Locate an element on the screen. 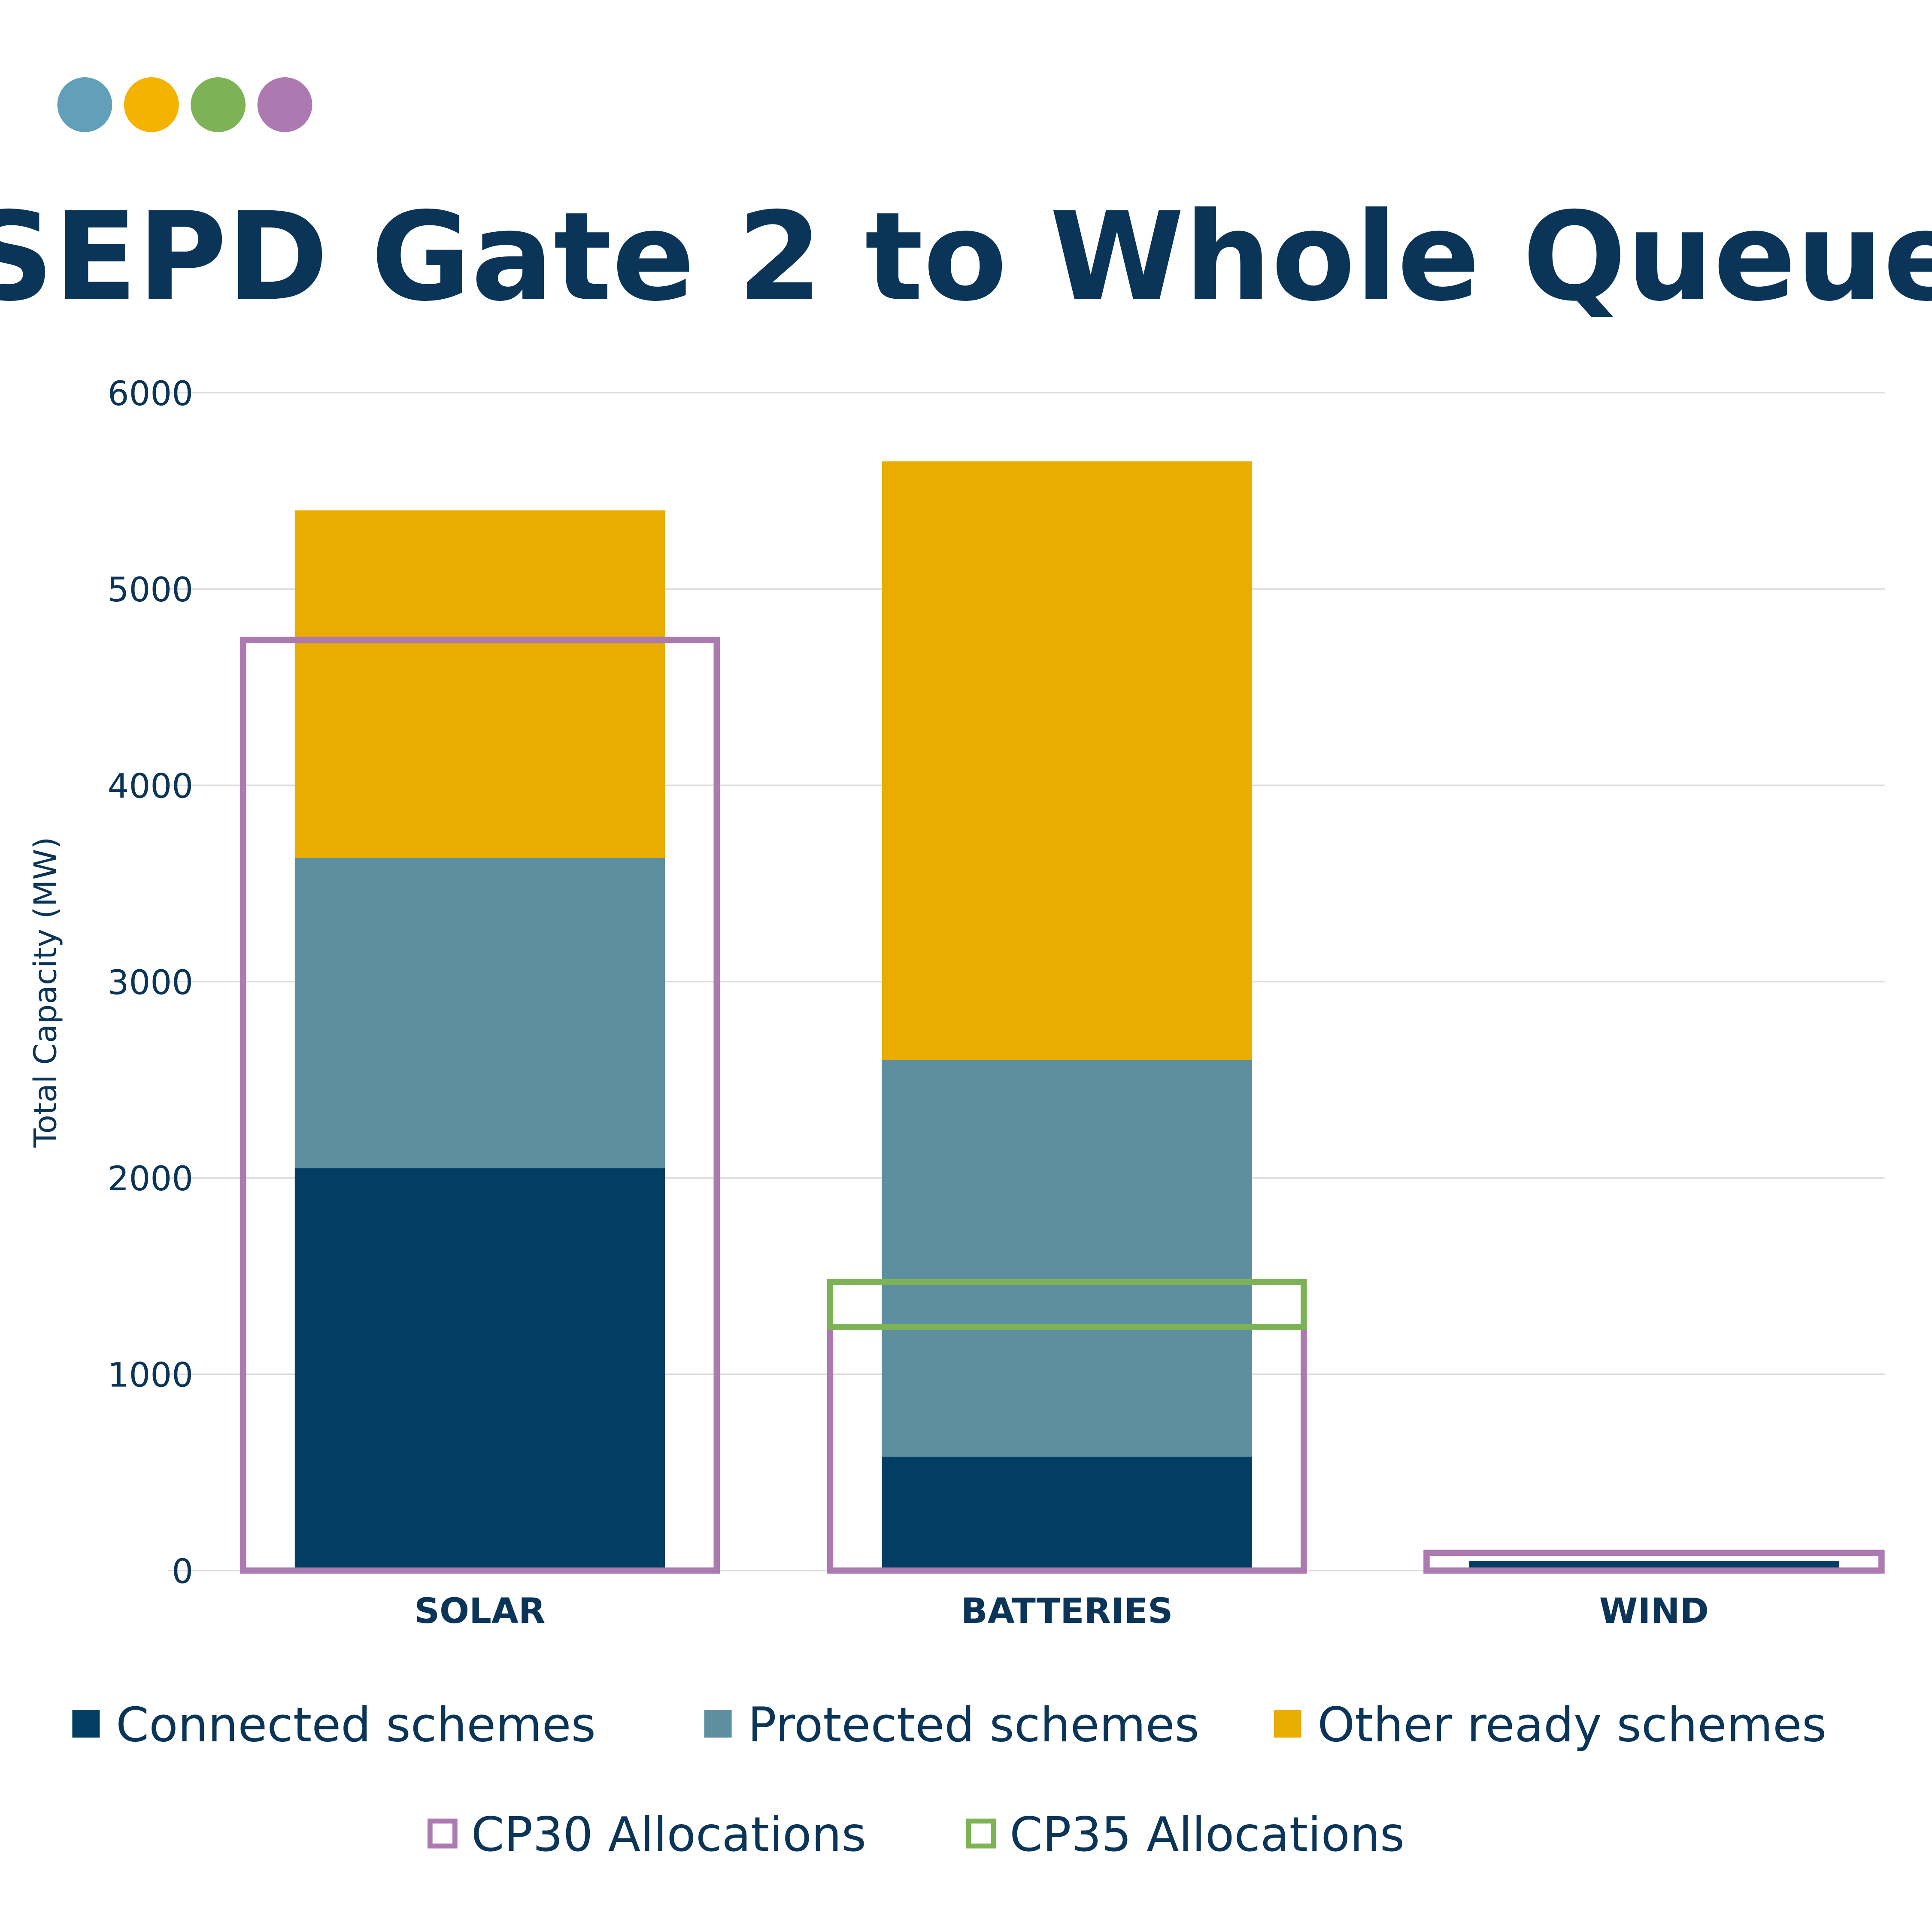 Image resolution: width=1932 pixels, height=1932 pixels. x-tick-label: WIND is located at coordinates (1654, 1611).